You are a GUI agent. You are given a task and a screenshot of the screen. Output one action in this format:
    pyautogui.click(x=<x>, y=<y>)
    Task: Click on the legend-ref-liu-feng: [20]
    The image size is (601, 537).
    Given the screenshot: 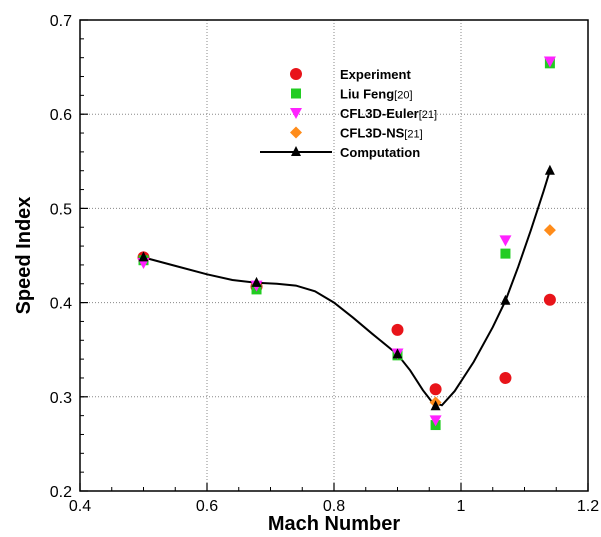 What is the action you would take?
    pyautogui.click(x=403, y=96)
    